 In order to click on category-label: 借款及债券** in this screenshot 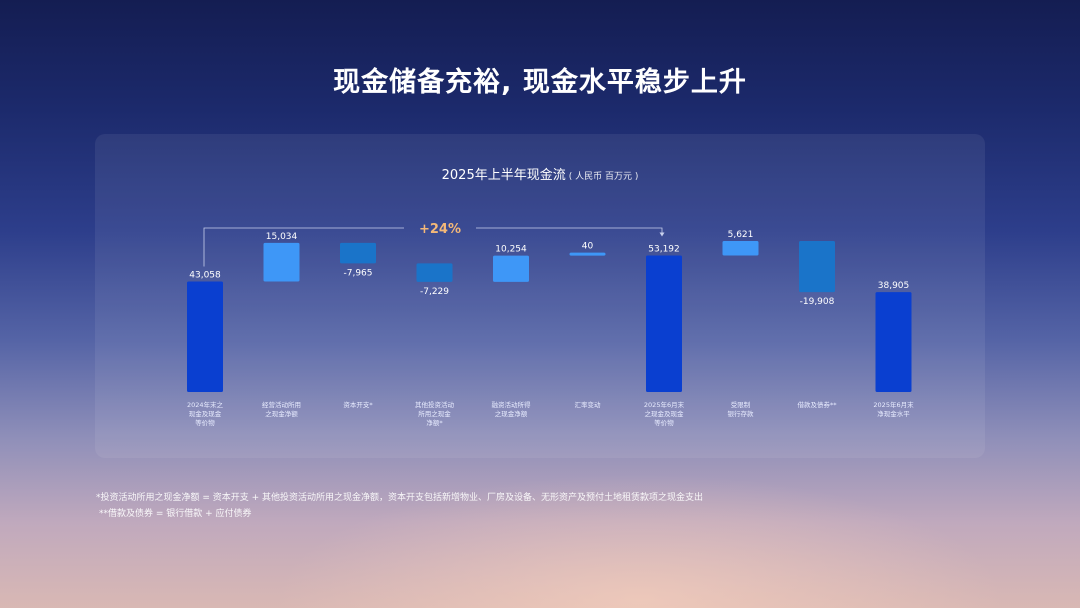, I will do `click(818, 404)`.